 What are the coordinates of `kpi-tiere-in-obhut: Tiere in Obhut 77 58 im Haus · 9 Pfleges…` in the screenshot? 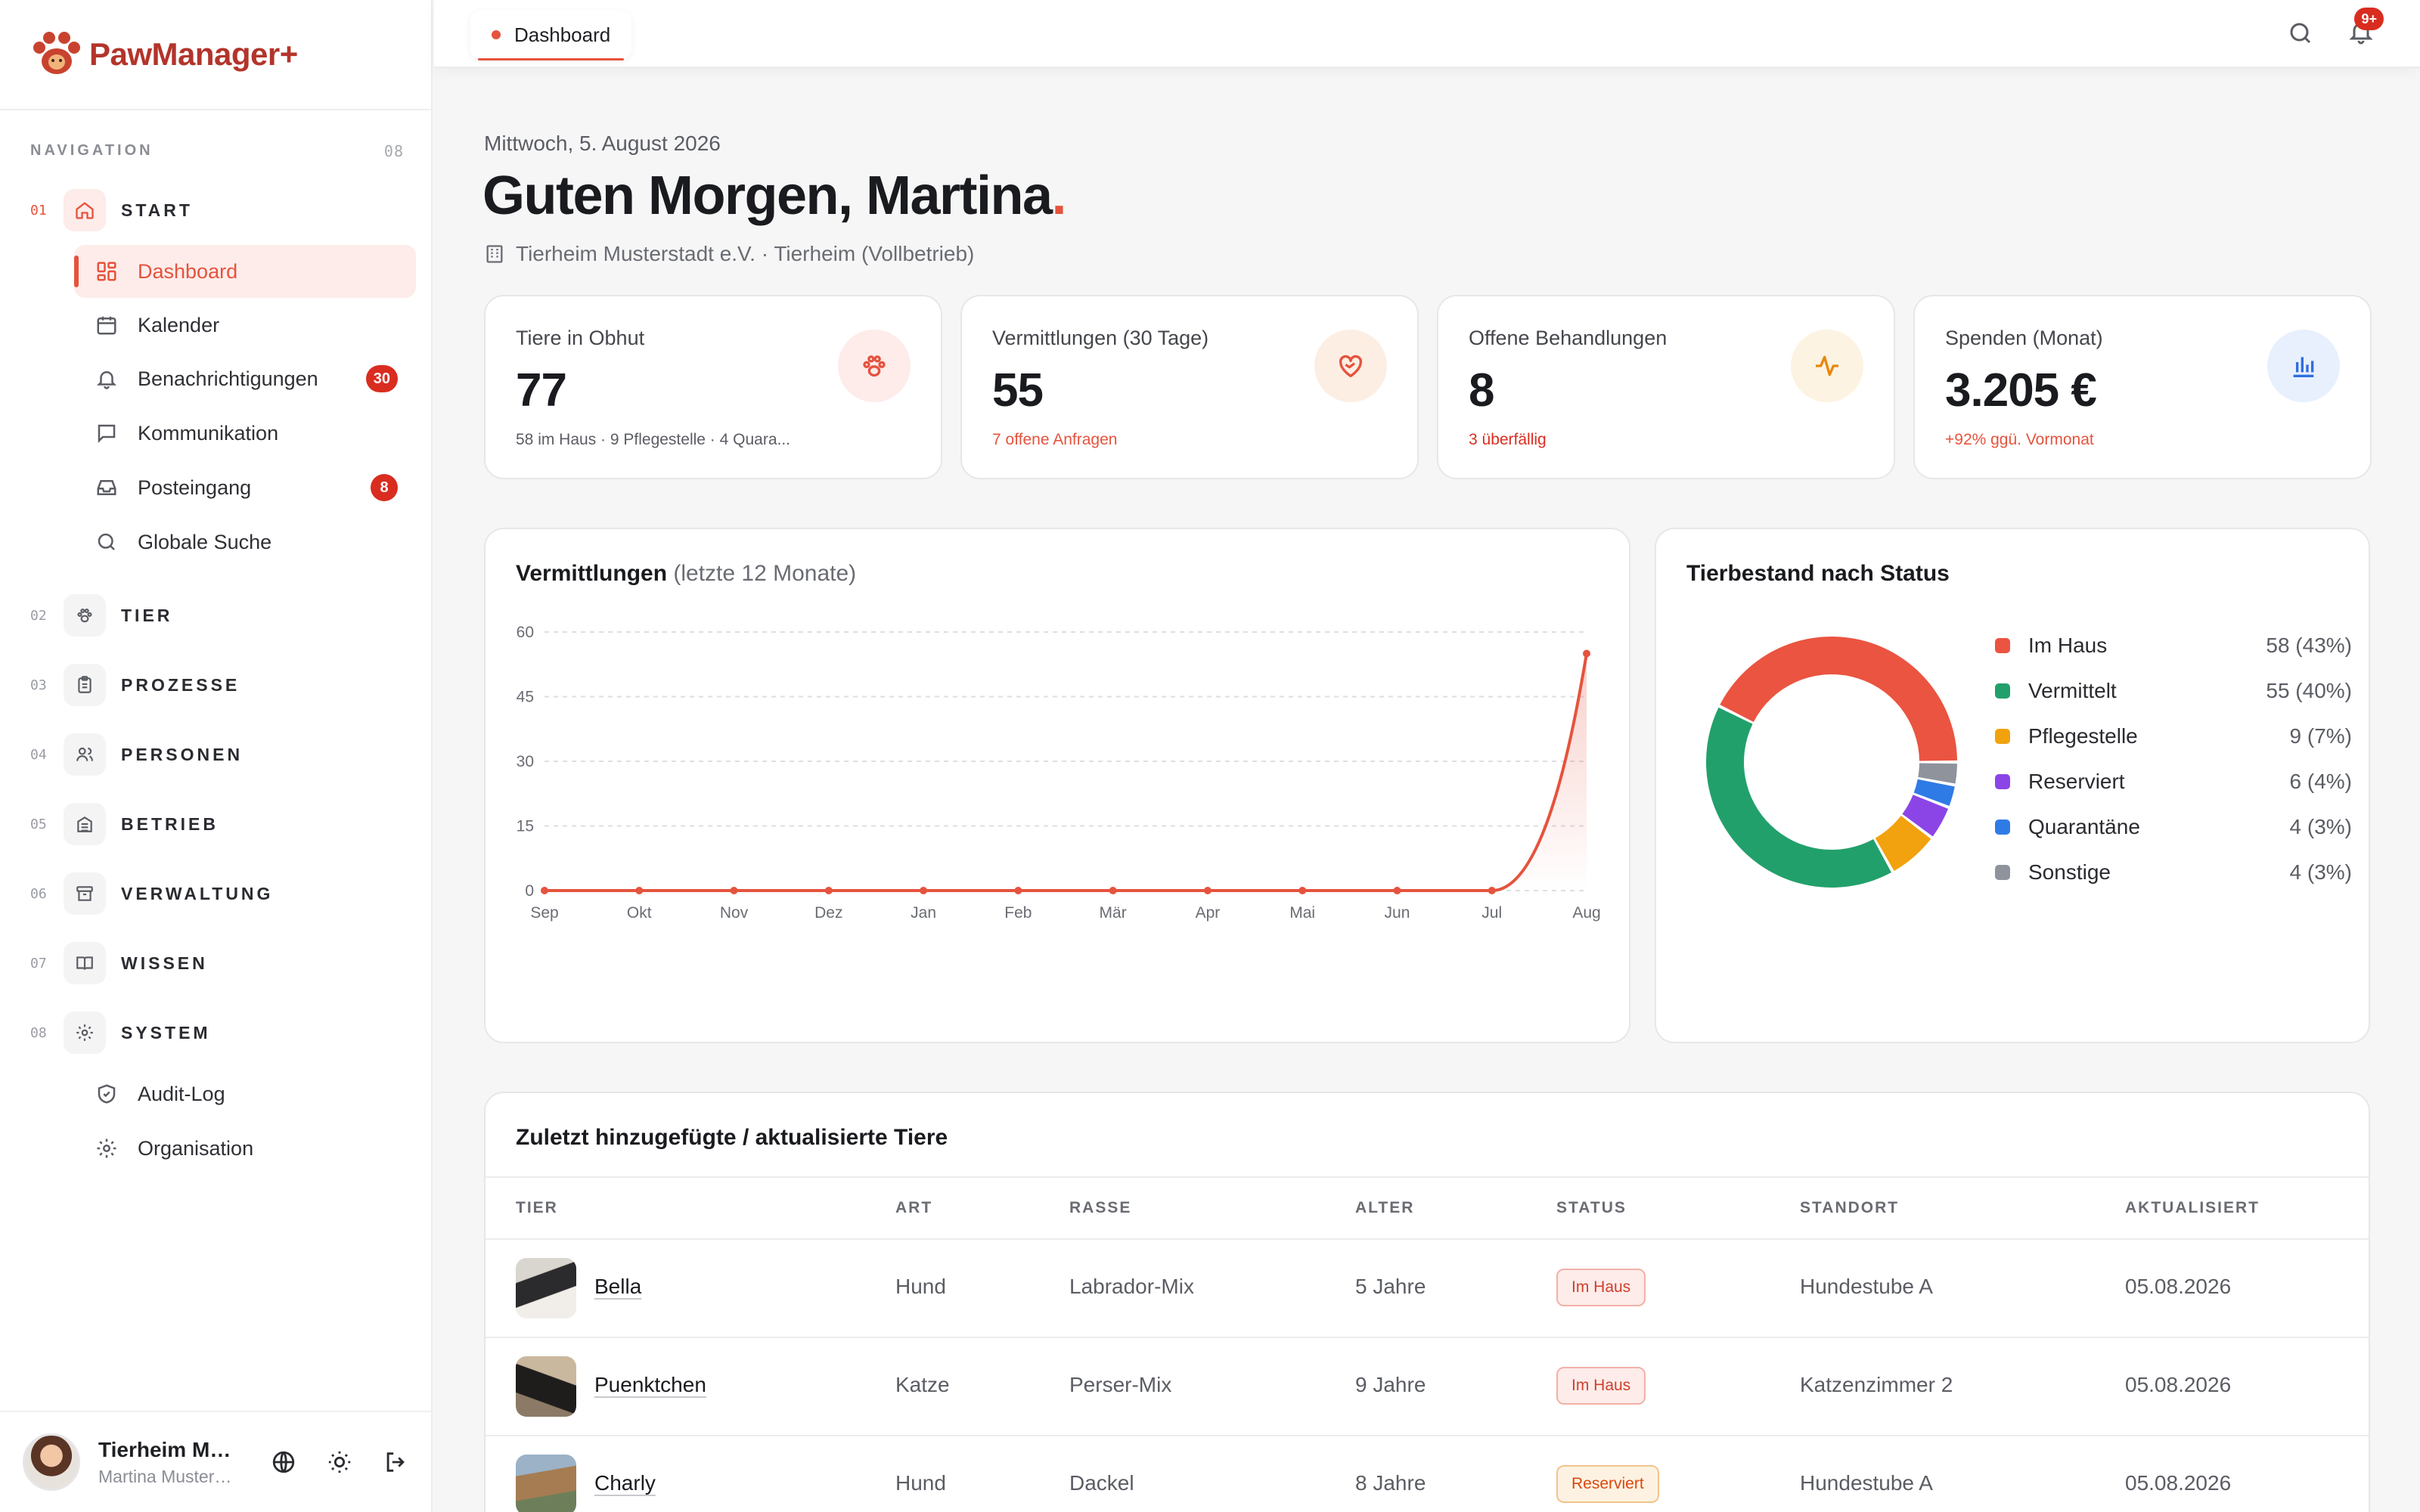 It's located at (713, 387).